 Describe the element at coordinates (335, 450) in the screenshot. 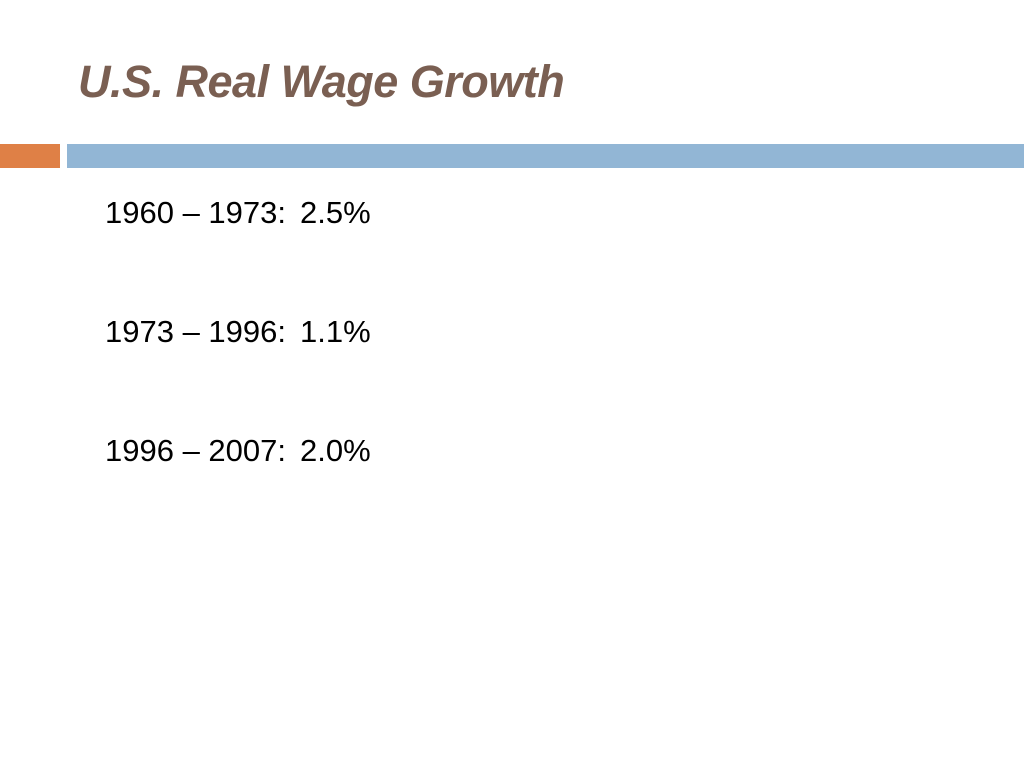

I see `growth-value: 2.0%` at that location.